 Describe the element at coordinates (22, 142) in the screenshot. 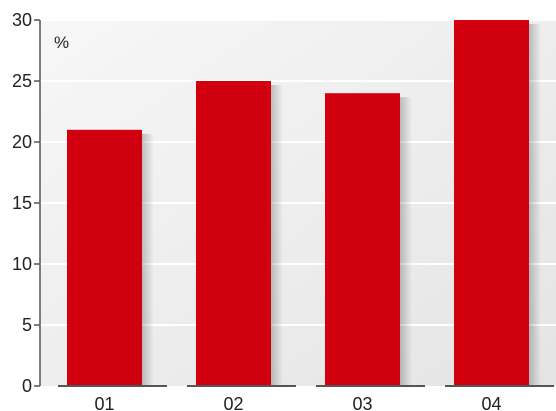

I see `y-tick-label: 20` at that location.